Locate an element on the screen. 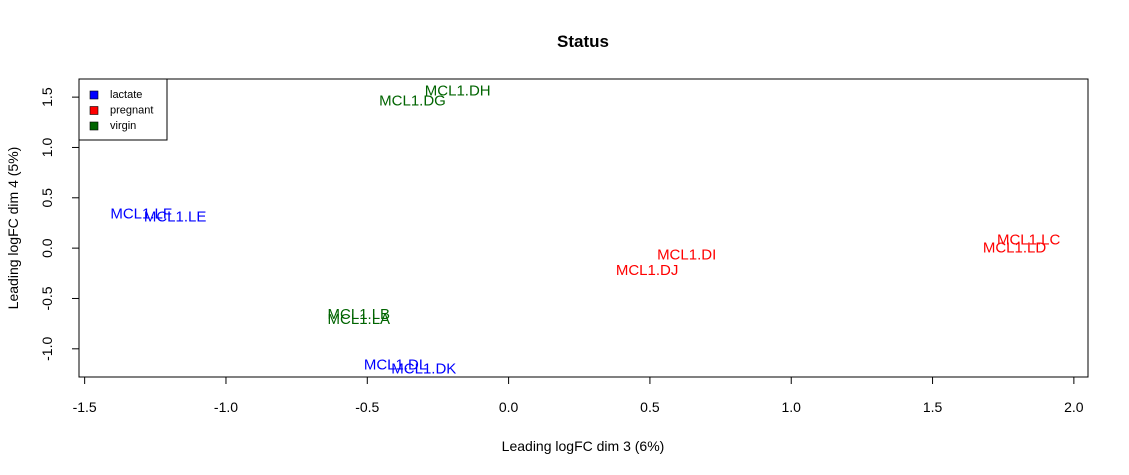 The height and width of the screenshot is (475, 1129). point-label: MCL1.DL is located at coordinates (395, 364).